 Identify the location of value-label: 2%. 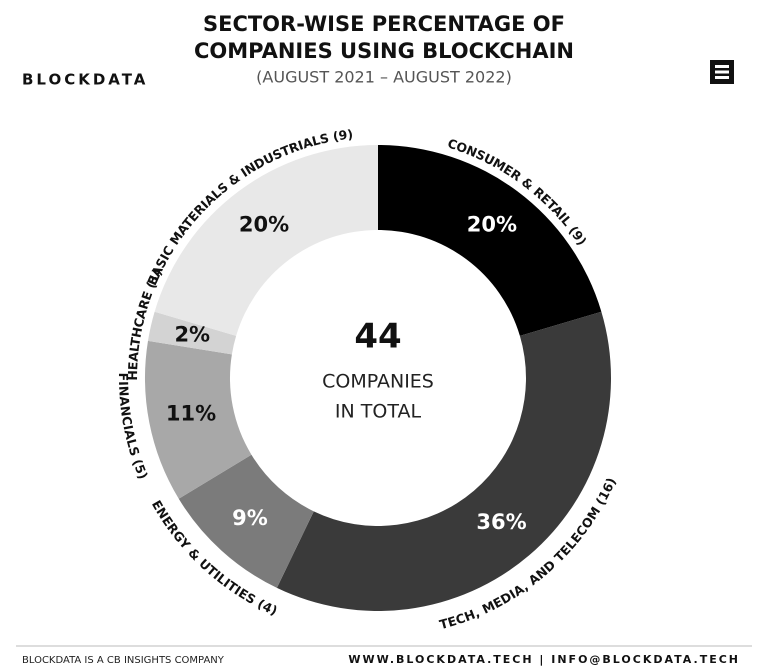
(192, 335).